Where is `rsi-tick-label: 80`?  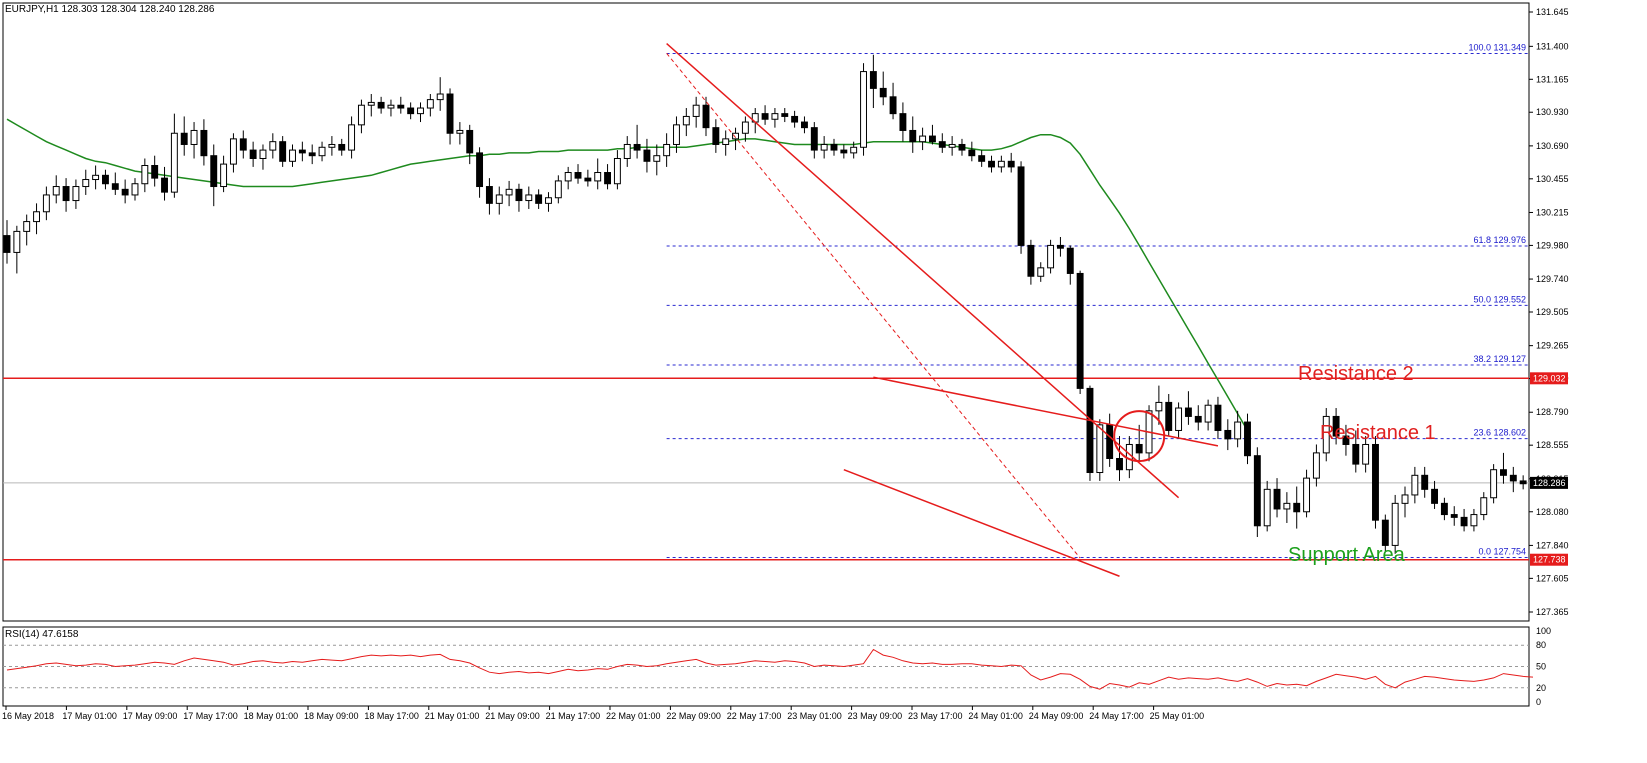 rsi-tick-label: 80 is located at coordinates (1541, 645).